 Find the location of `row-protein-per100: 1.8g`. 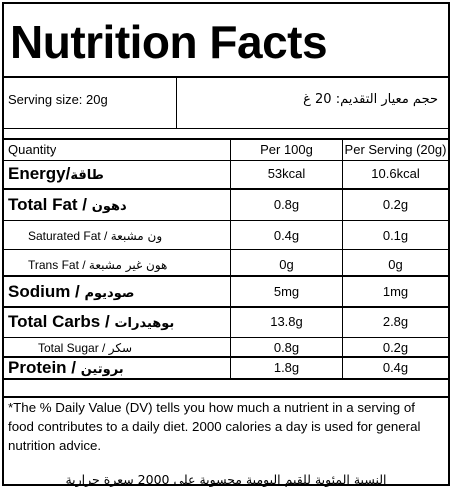

row-protein-per100: 1.8g is located at coordinates (286, 367).